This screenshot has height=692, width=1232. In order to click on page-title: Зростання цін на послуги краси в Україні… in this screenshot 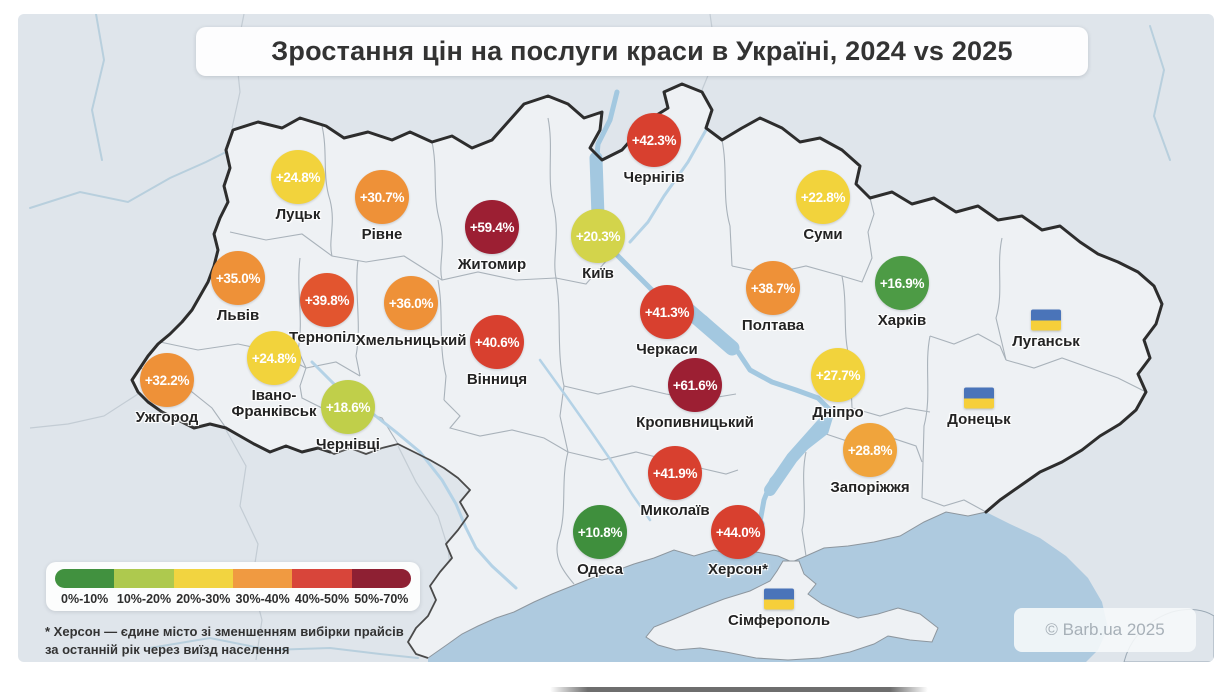, I will do `click(642, 51)`.